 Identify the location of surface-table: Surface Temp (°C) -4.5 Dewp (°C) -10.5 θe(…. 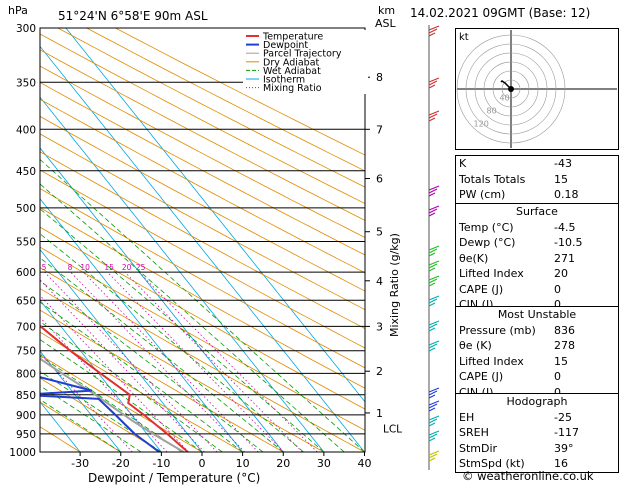
(537, 258).